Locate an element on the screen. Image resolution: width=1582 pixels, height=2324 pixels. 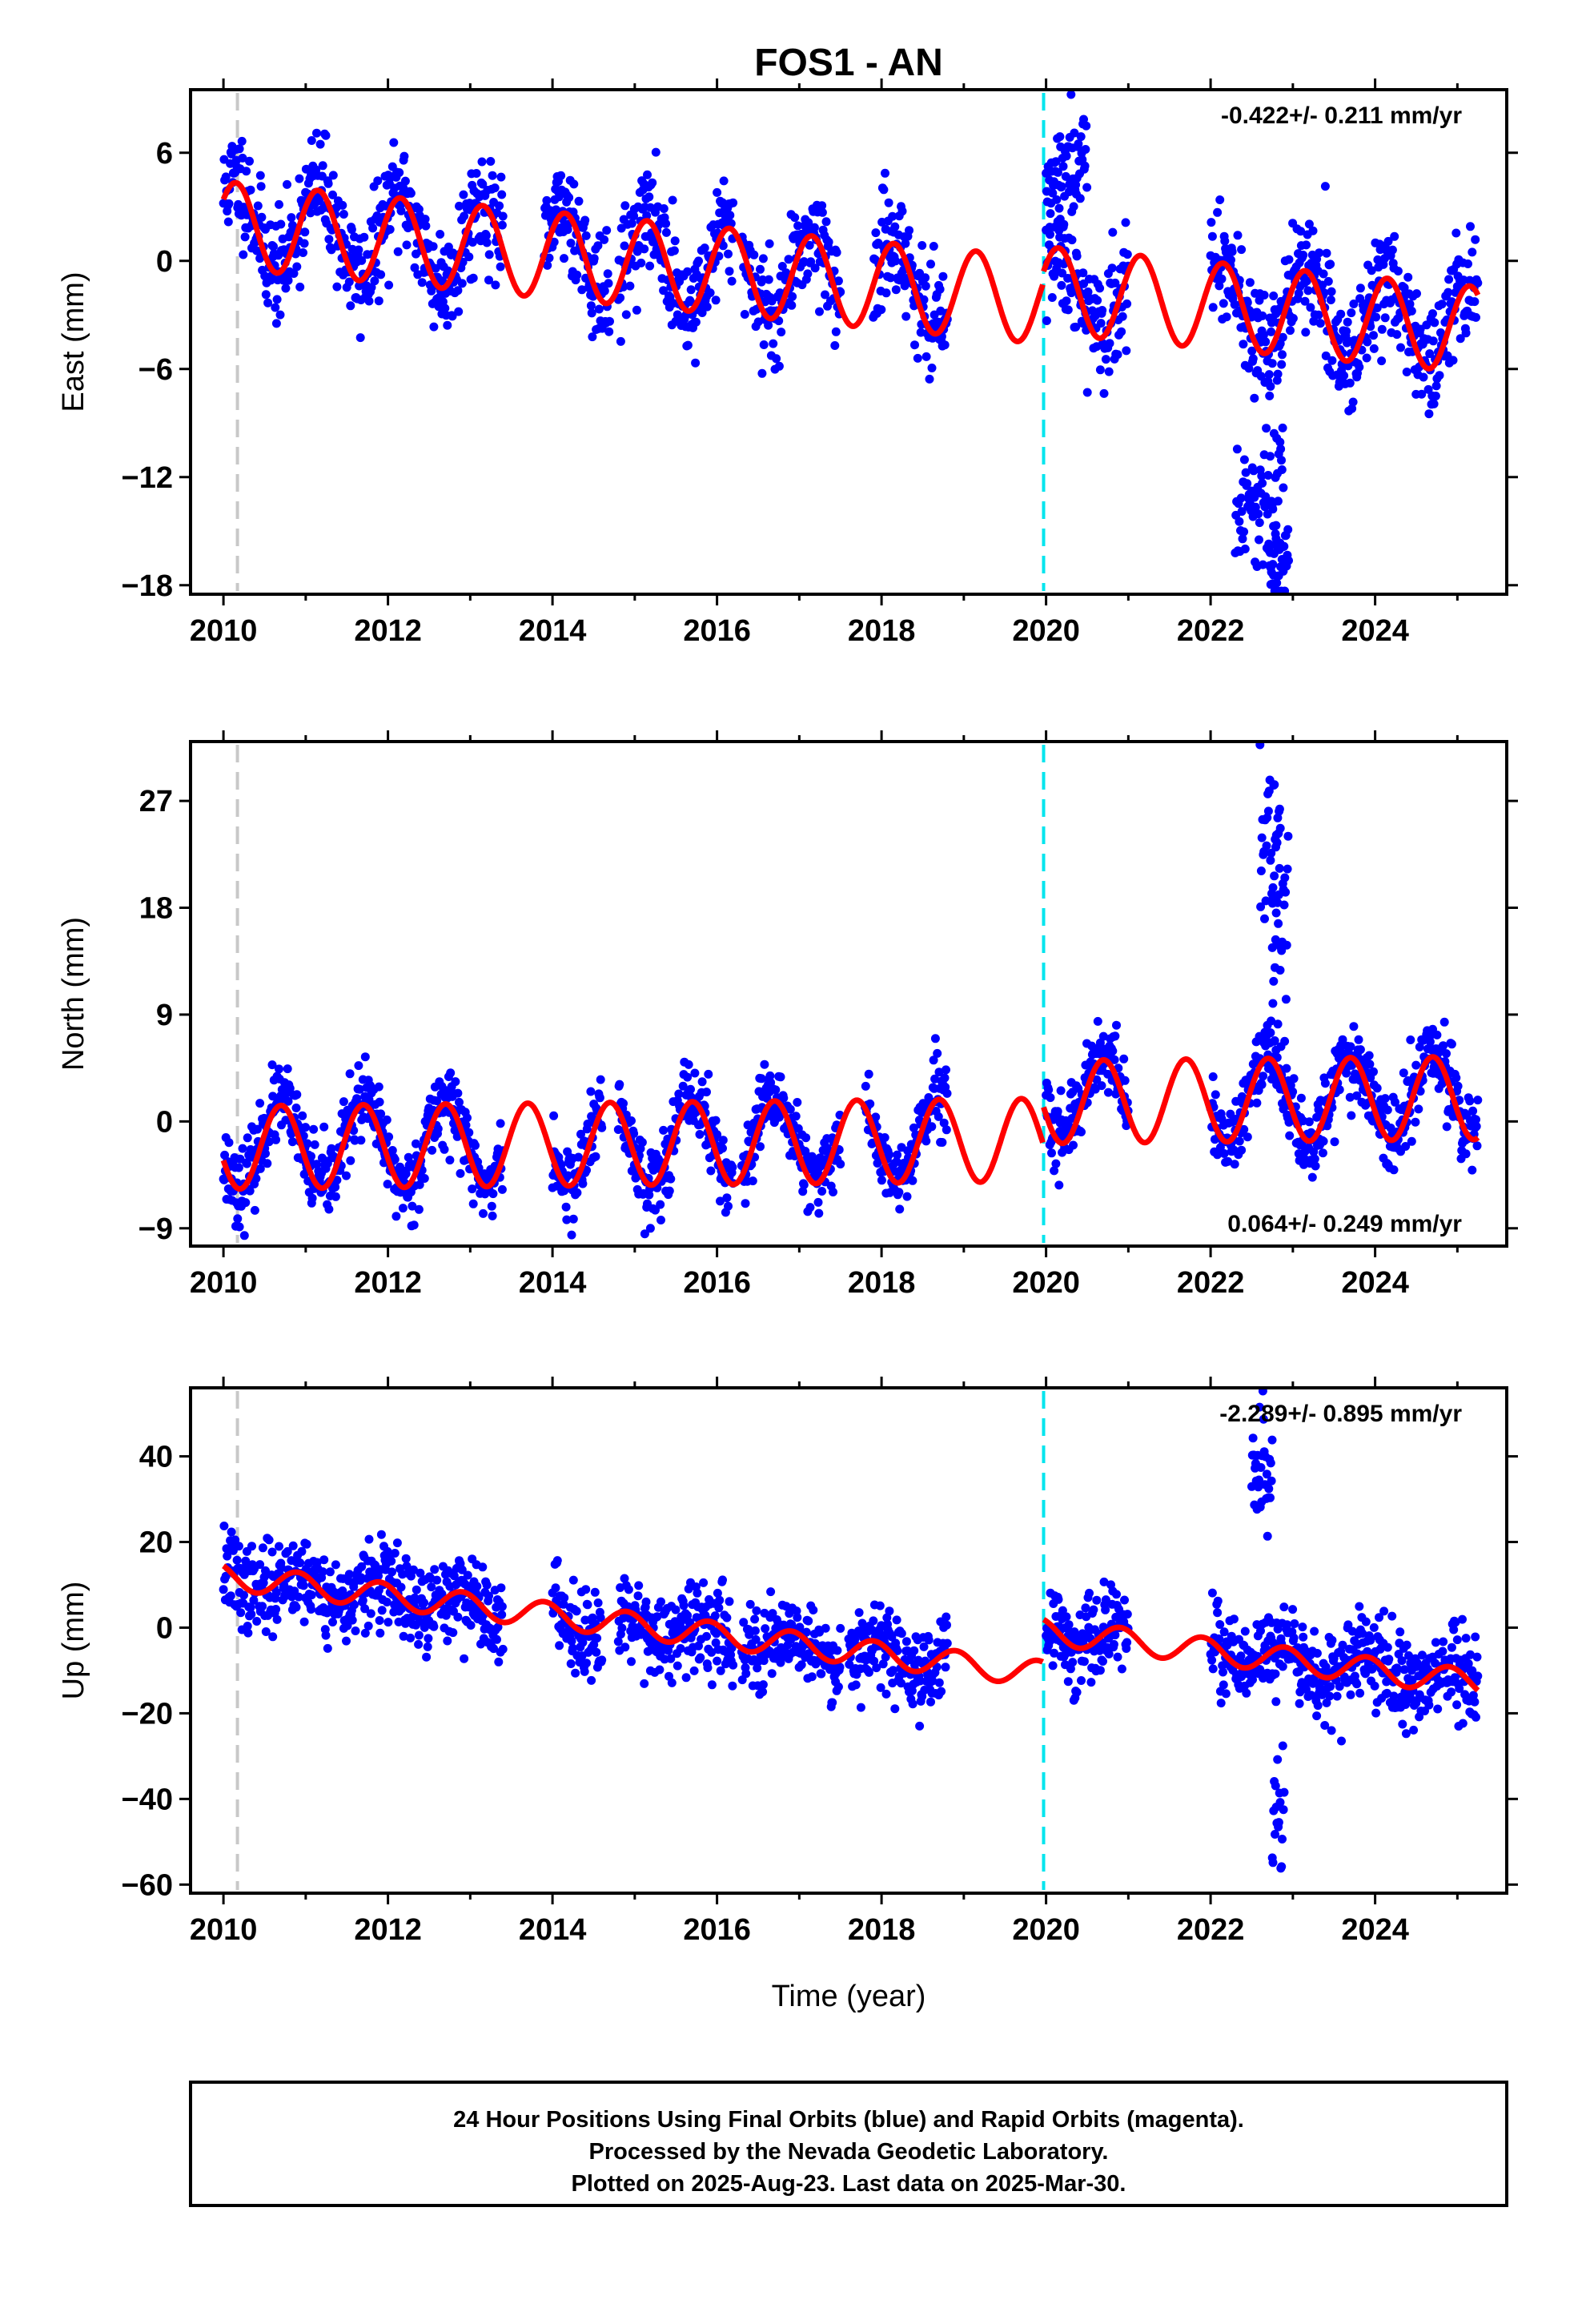
y-tick-label: 0 is located at coordinates (164, 1122).